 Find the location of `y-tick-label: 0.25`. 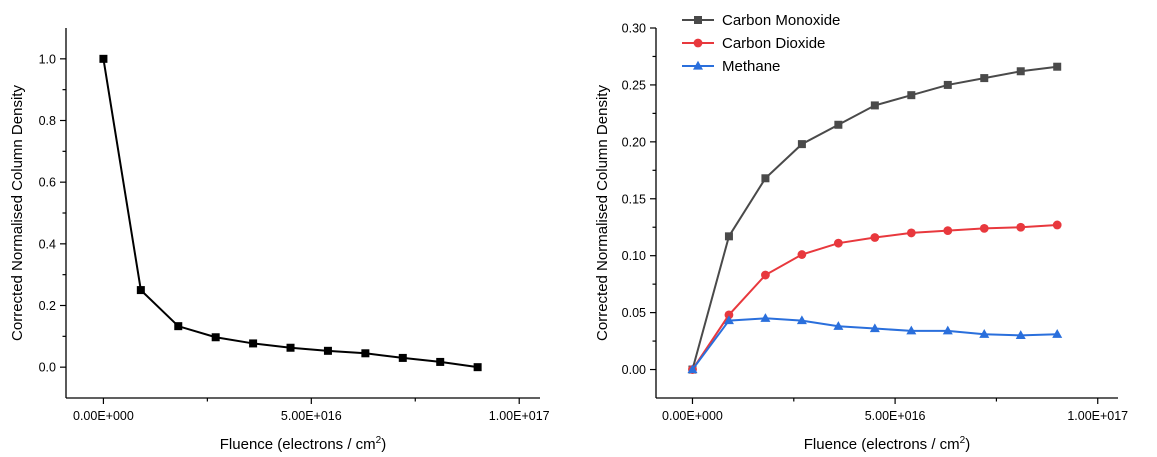

y-tick-label: 0.25 is located at coordinates (634, 85).